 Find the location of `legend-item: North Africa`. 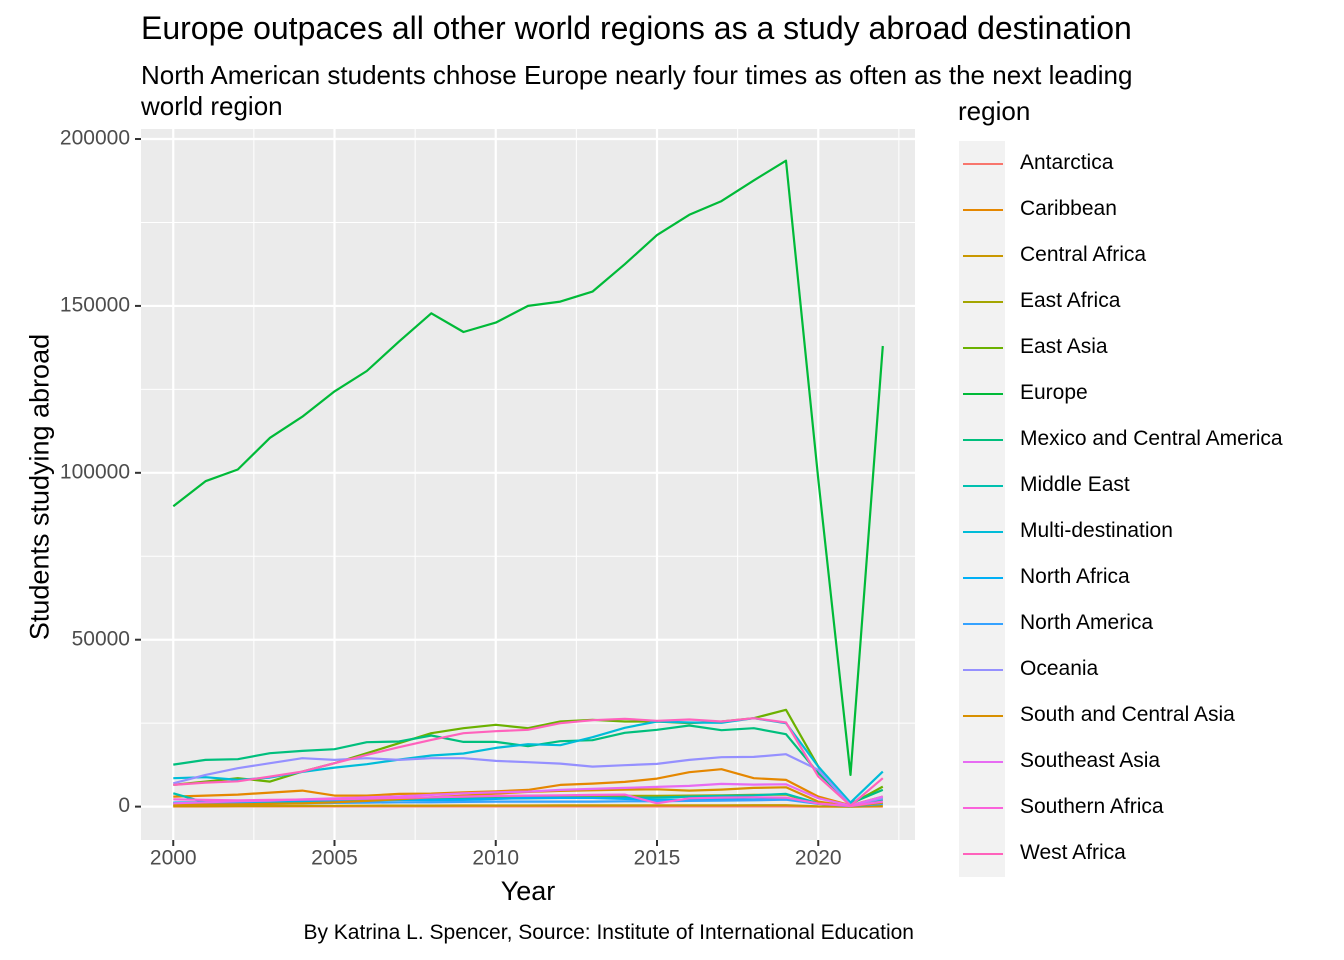

legend-item: North Africa is located at coordinates (1148, 578).